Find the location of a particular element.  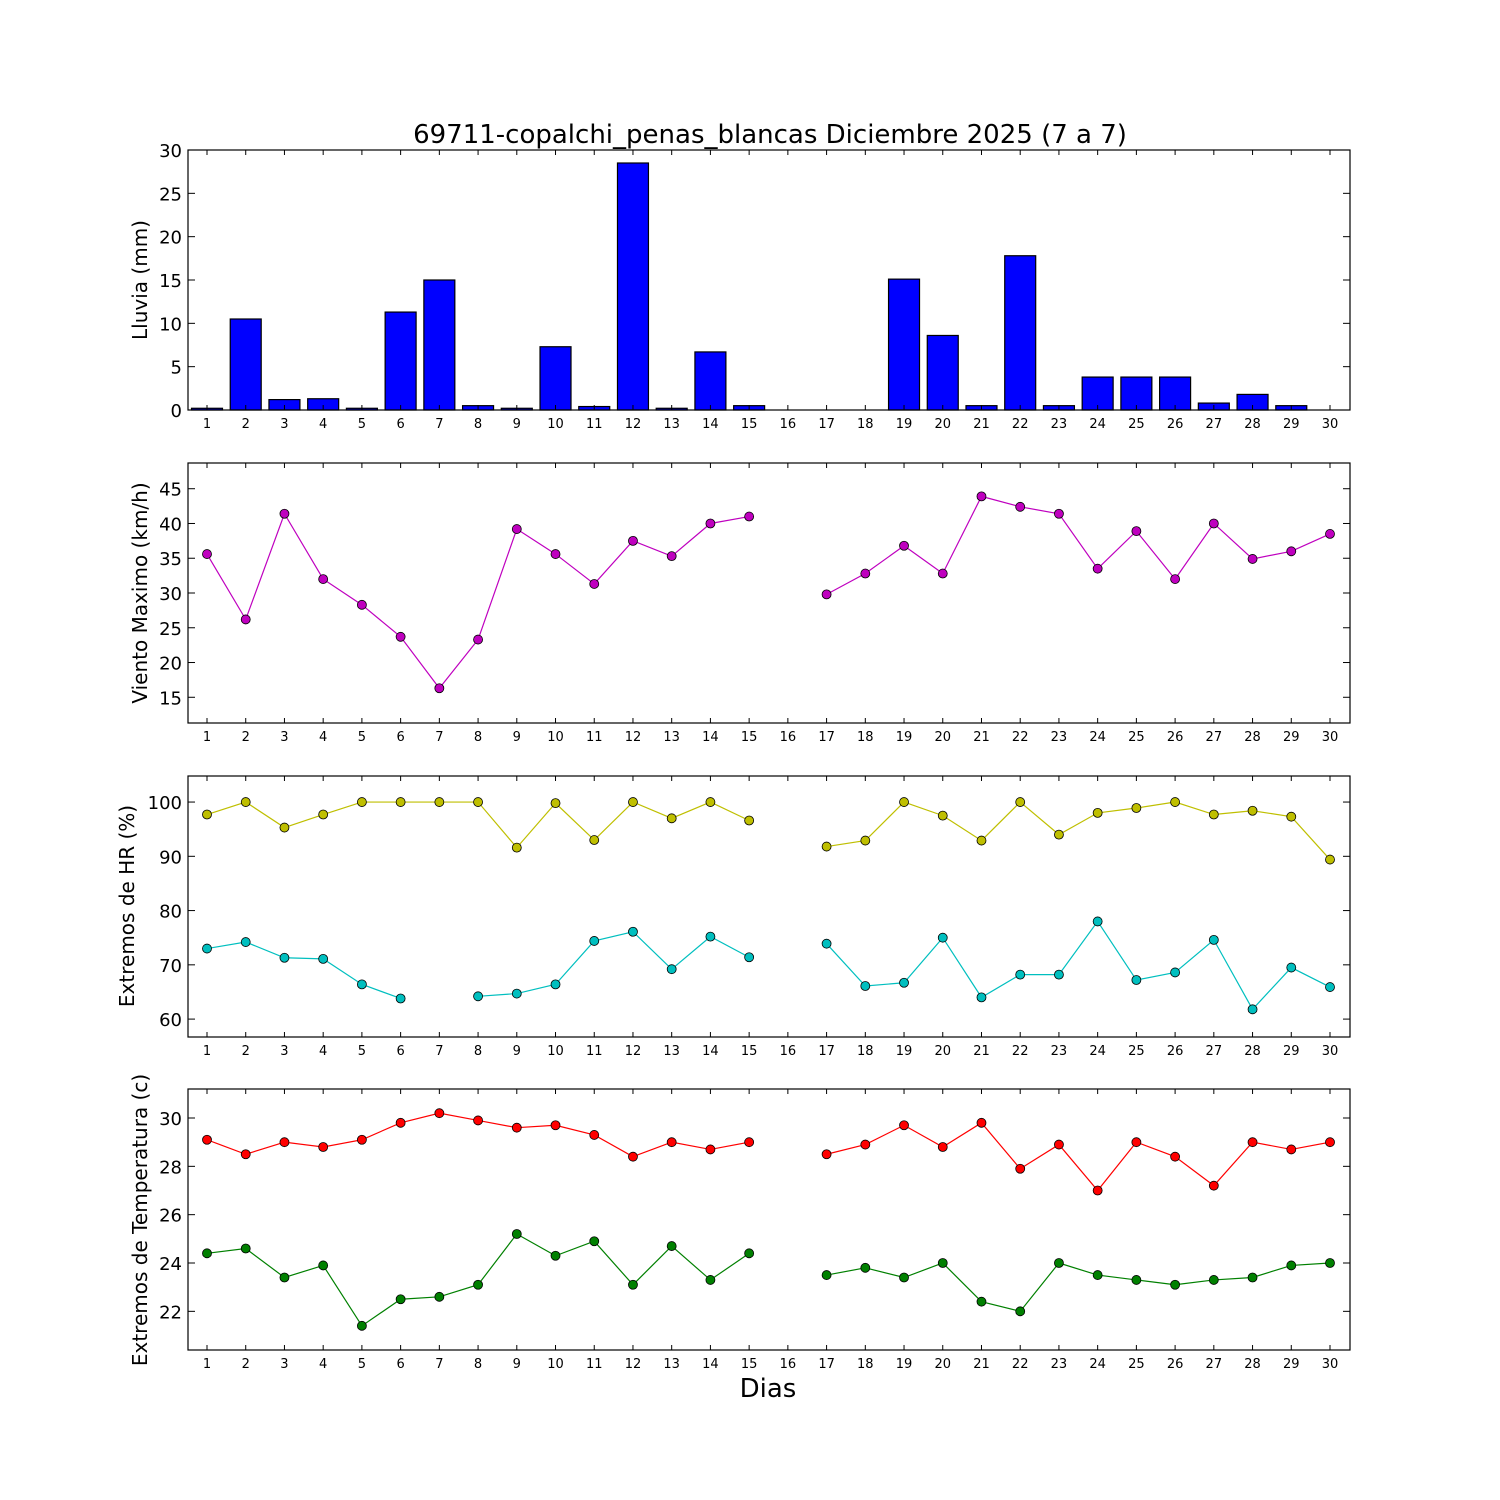

x-tick-label: 8 is located at coordinates (478, 737).